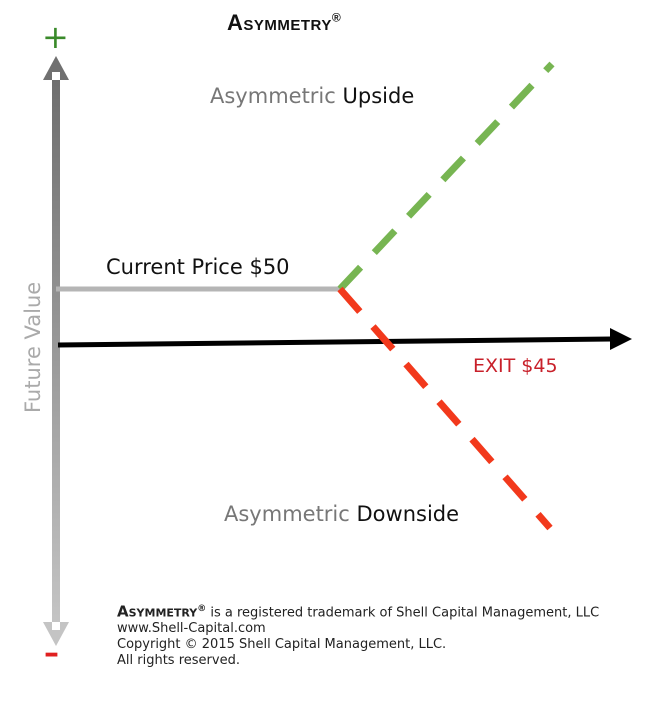  Describe the element at coordinates (344, 339) in the screenshot. I see `horizontal-axis-arrow` at that location.